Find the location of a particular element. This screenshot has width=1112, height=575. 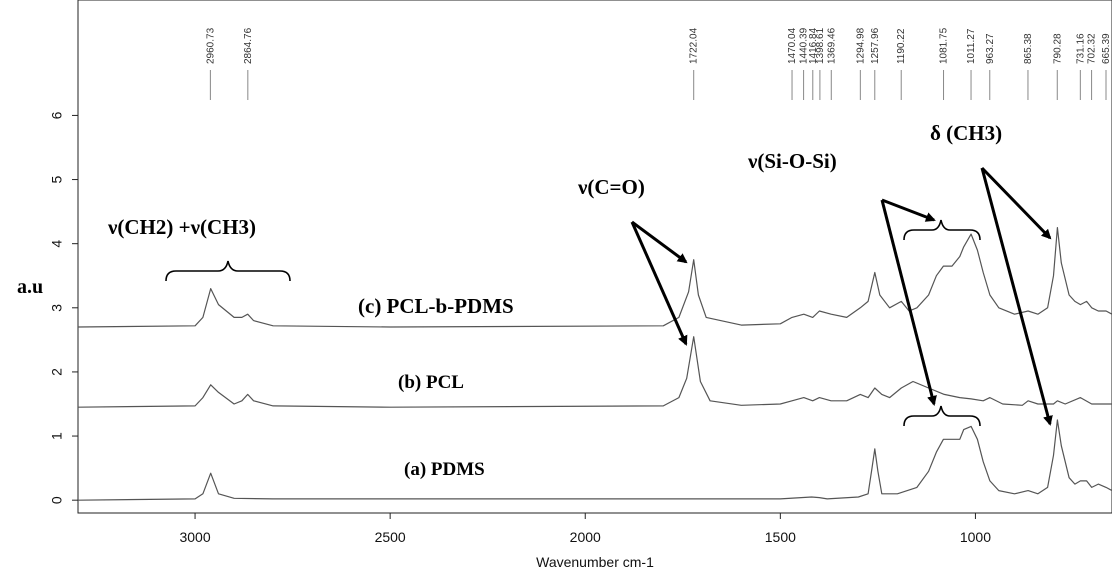

x-tick-label: 1000 is located at coordinates (975, 537).